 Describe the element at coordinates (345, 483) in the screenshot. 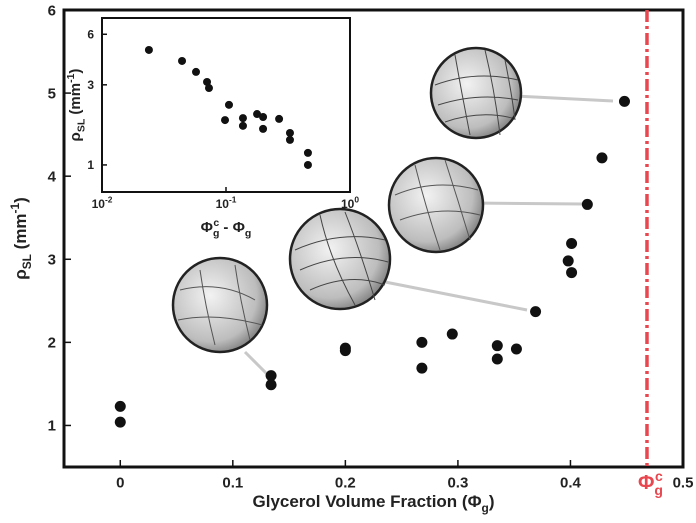

I see `tick-label: 0.2` at that location.